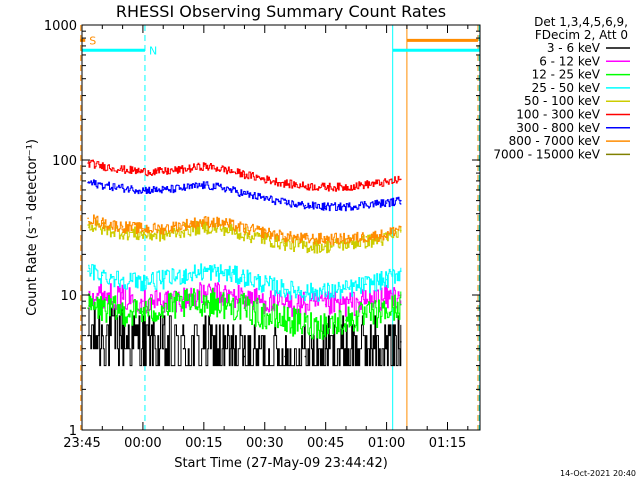 This screenshot has height=485, width=640. I want to click on x-tick-label: 01:15, so click(447, 443).